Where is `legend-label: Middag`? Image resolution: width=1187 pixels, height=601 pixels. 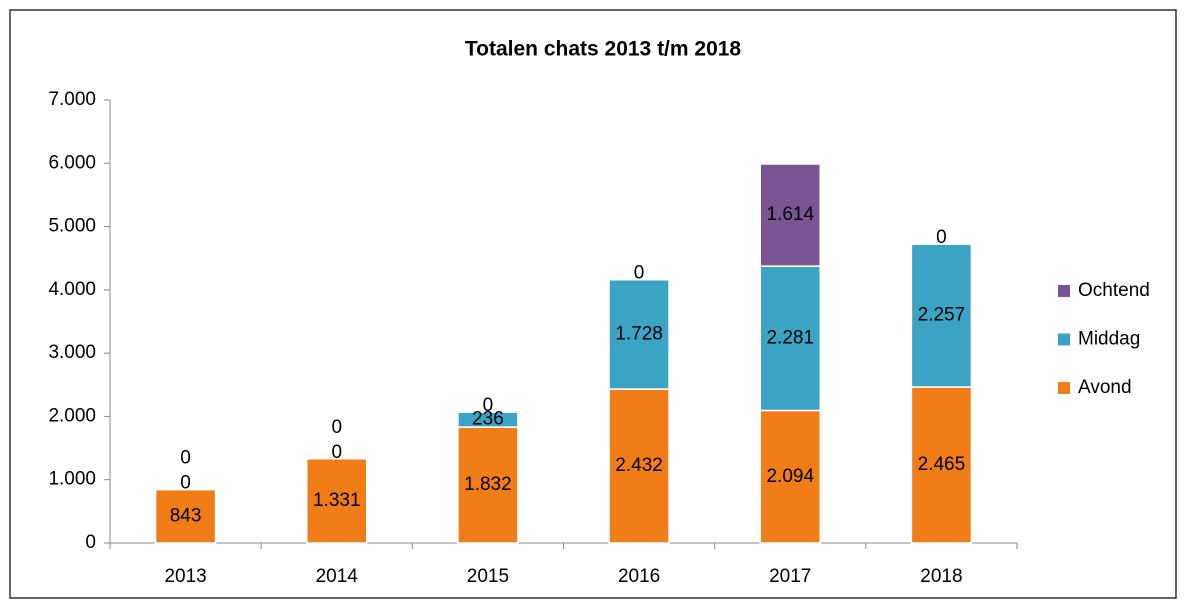 legend-label: Middag is located at coordinates (1109, 339).